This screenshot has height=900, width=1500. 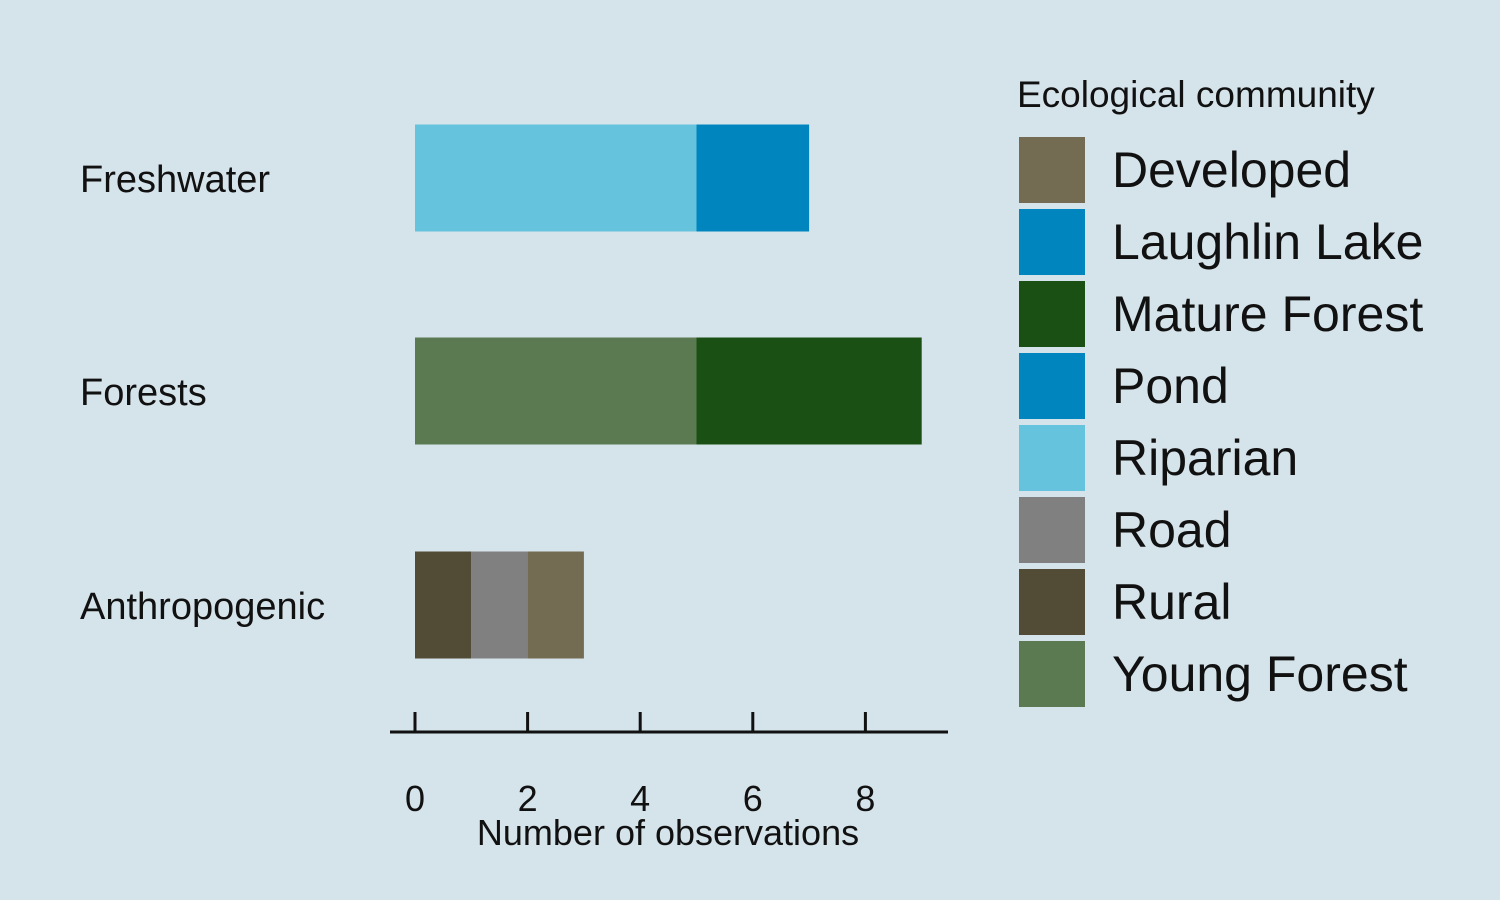 I want to click on category-label-forests: Forests, so click(x=143, y=393).